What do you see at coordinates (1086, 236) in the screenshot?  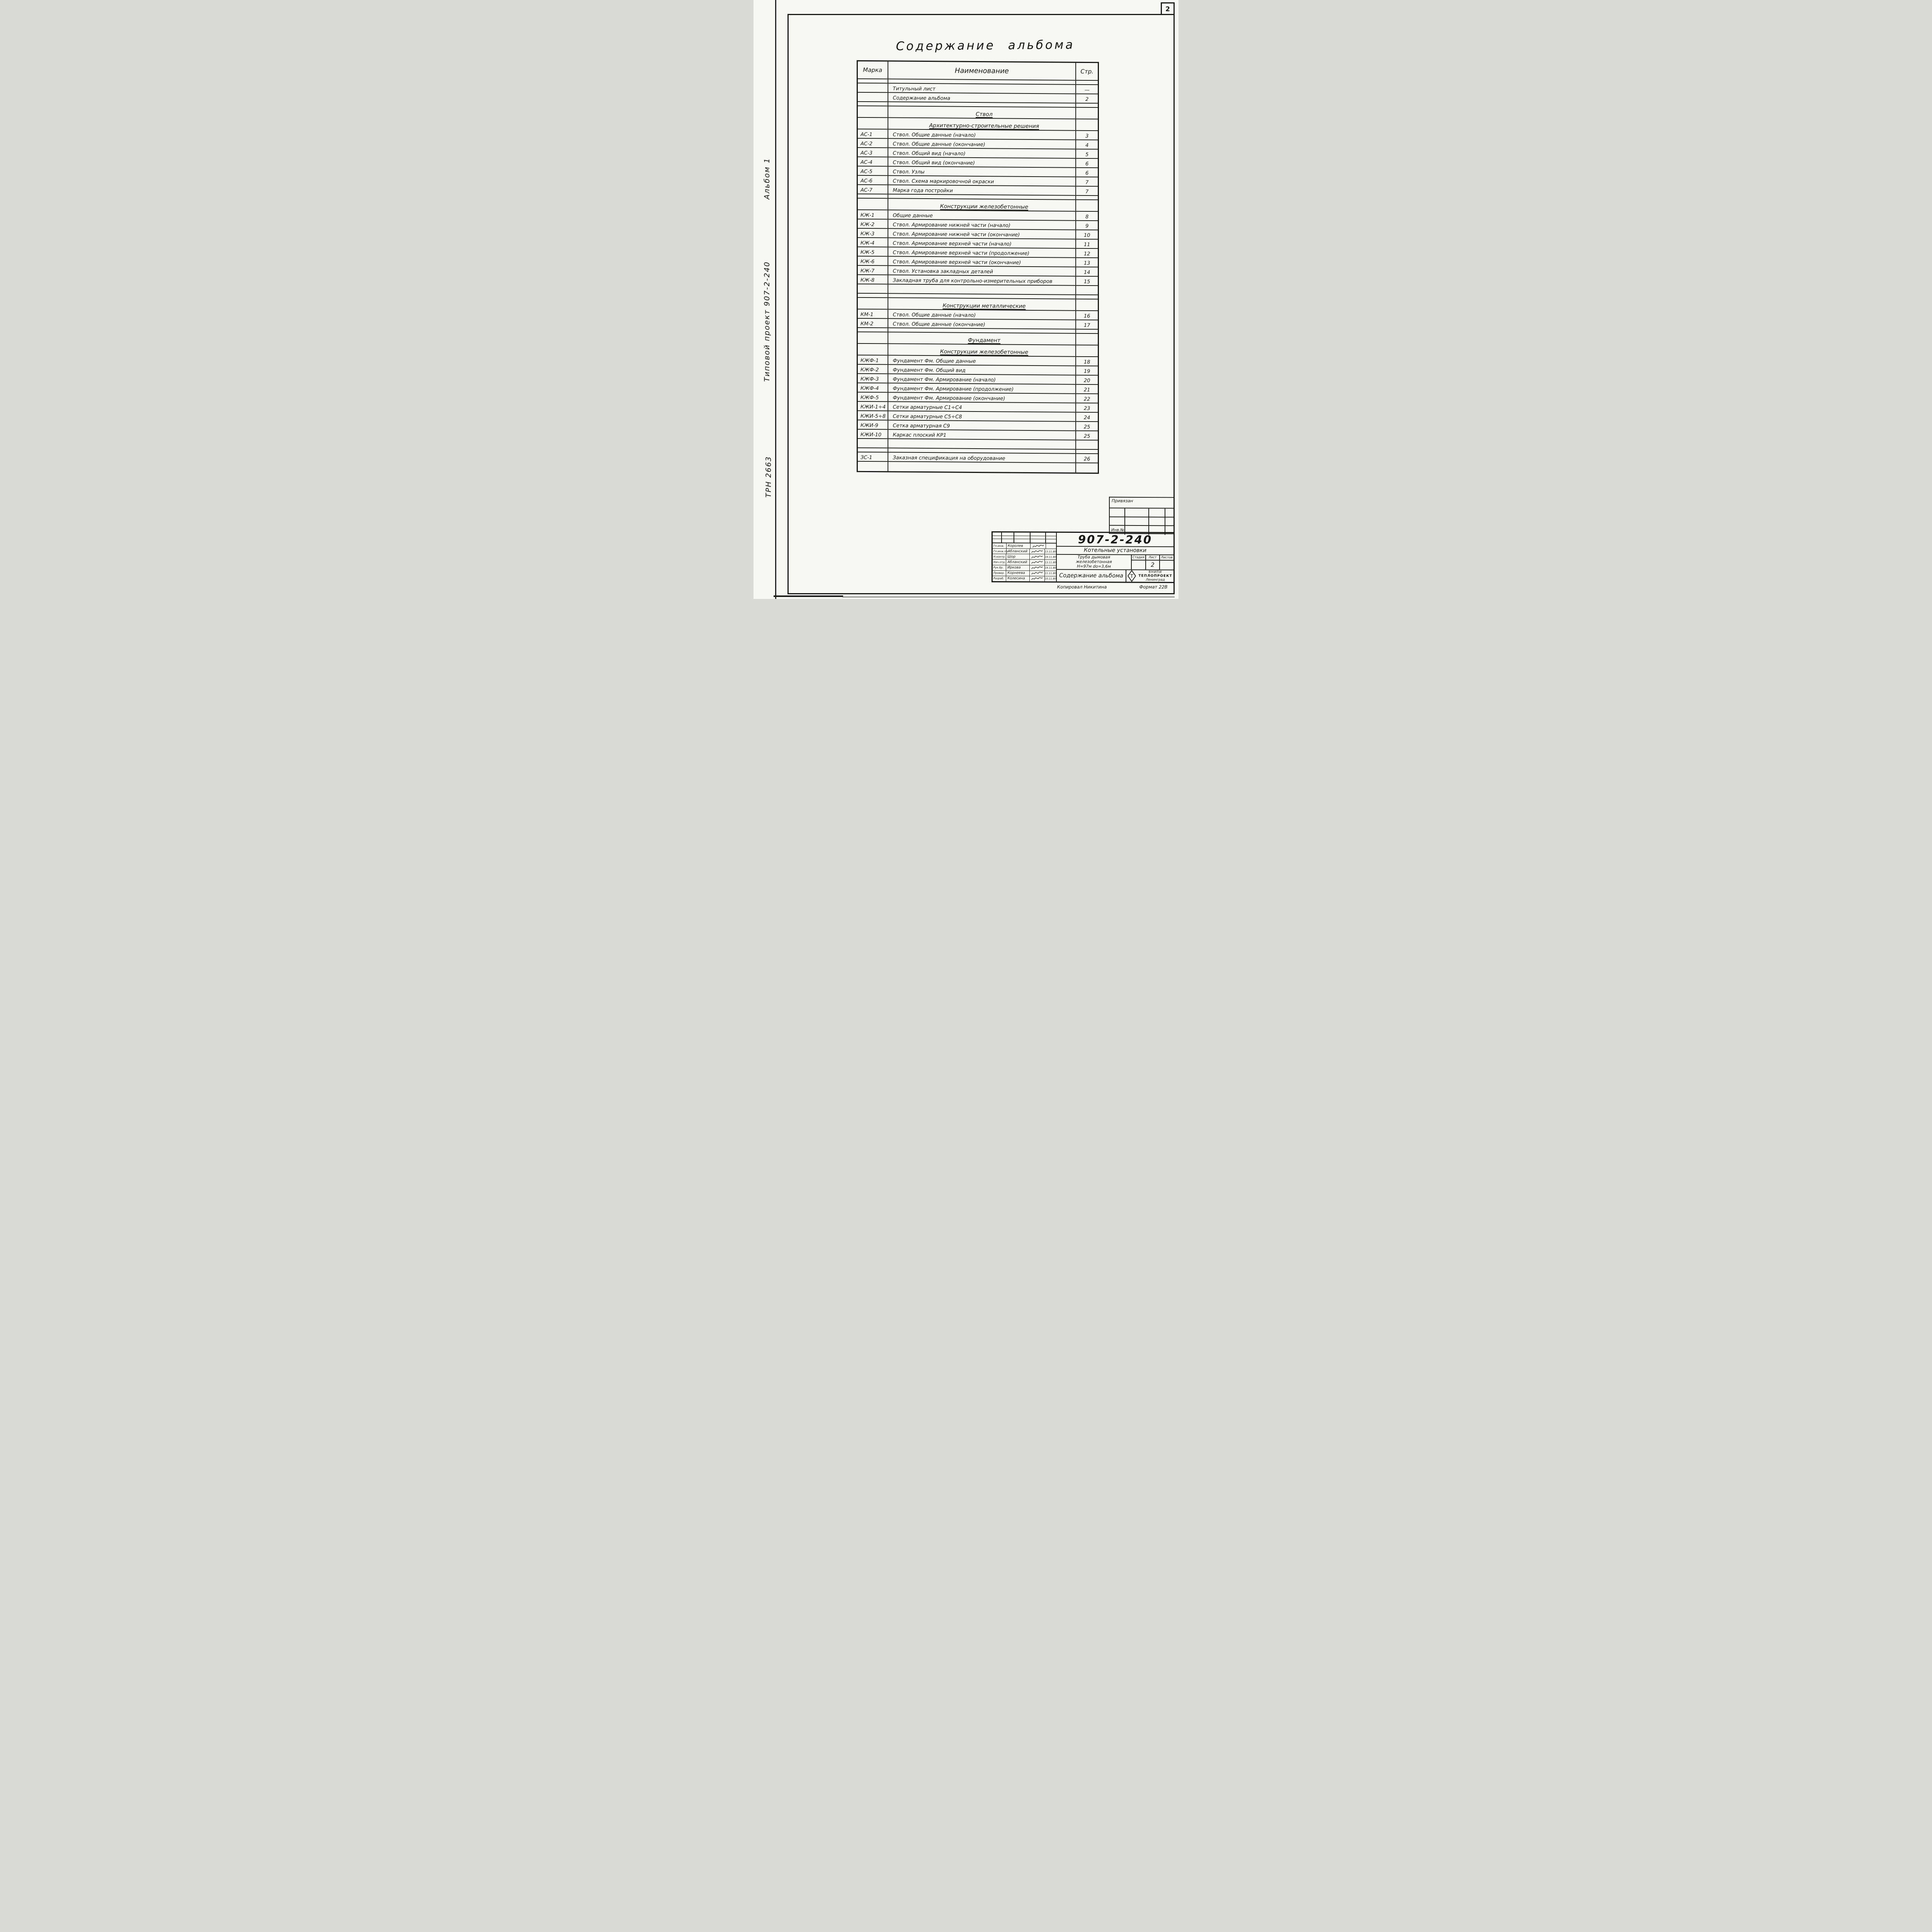 I see `toc-page: 10` at bounding box center [1086, 236].